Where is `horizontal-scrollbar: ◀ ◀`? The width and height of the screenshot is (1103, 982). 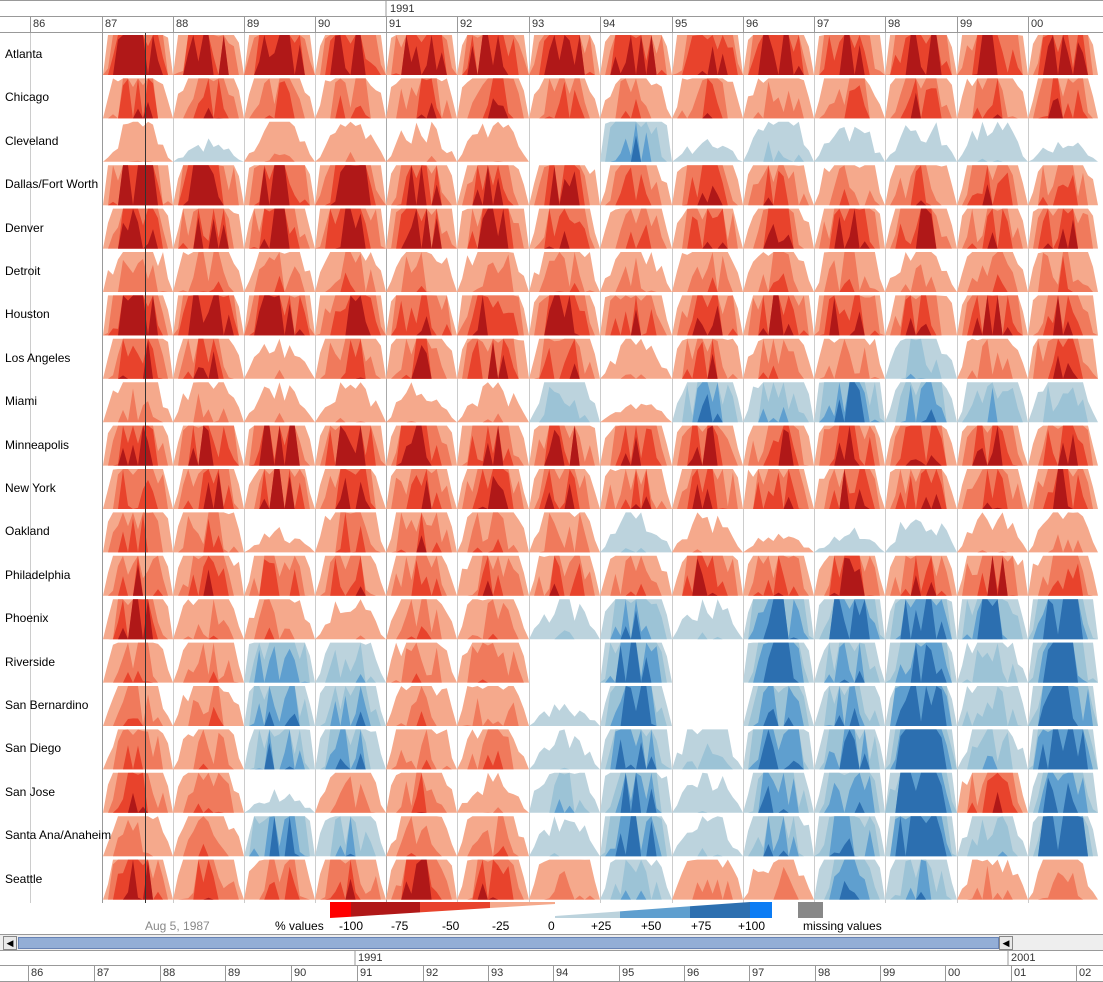 horizontal-scrollbar: ◀ ◀ is located at coordinates (551, 942).